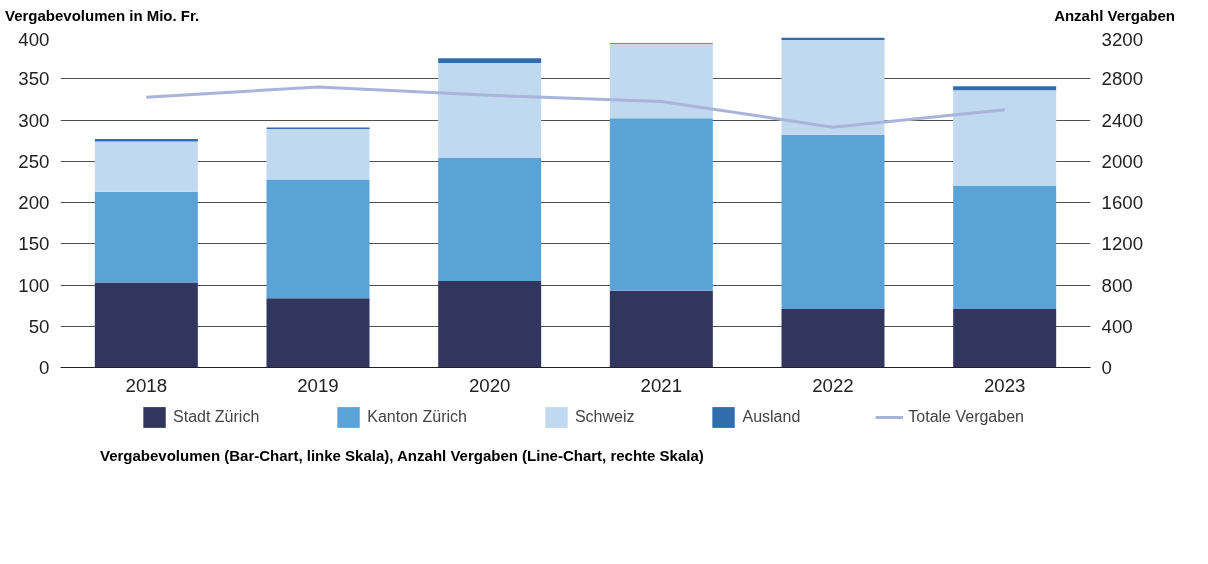  I want to click on y2-tick-label: 0, so click(1106, 367).